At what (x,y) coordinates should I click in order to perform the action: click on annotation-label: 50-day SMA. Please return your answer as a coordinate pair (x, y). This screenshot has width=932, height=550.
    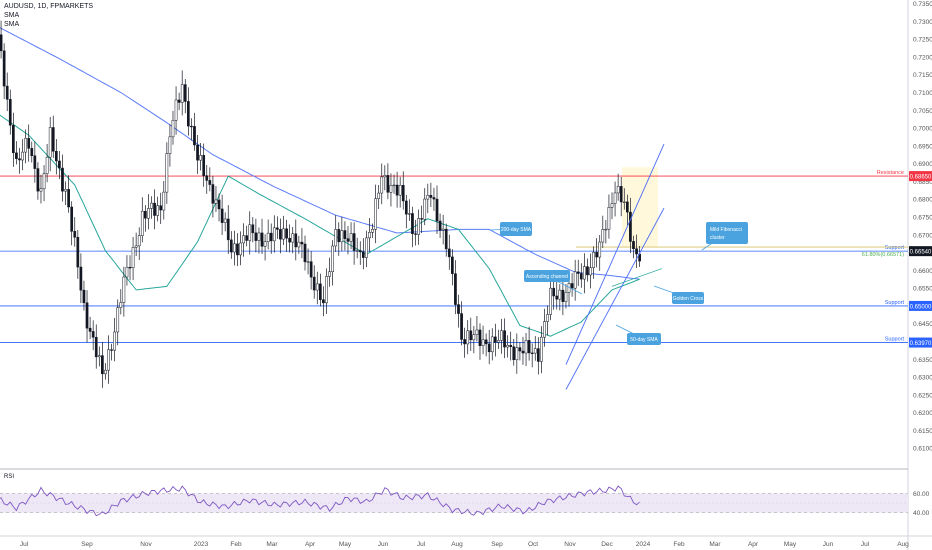
    Looking at the image, I should click on (644, 340).